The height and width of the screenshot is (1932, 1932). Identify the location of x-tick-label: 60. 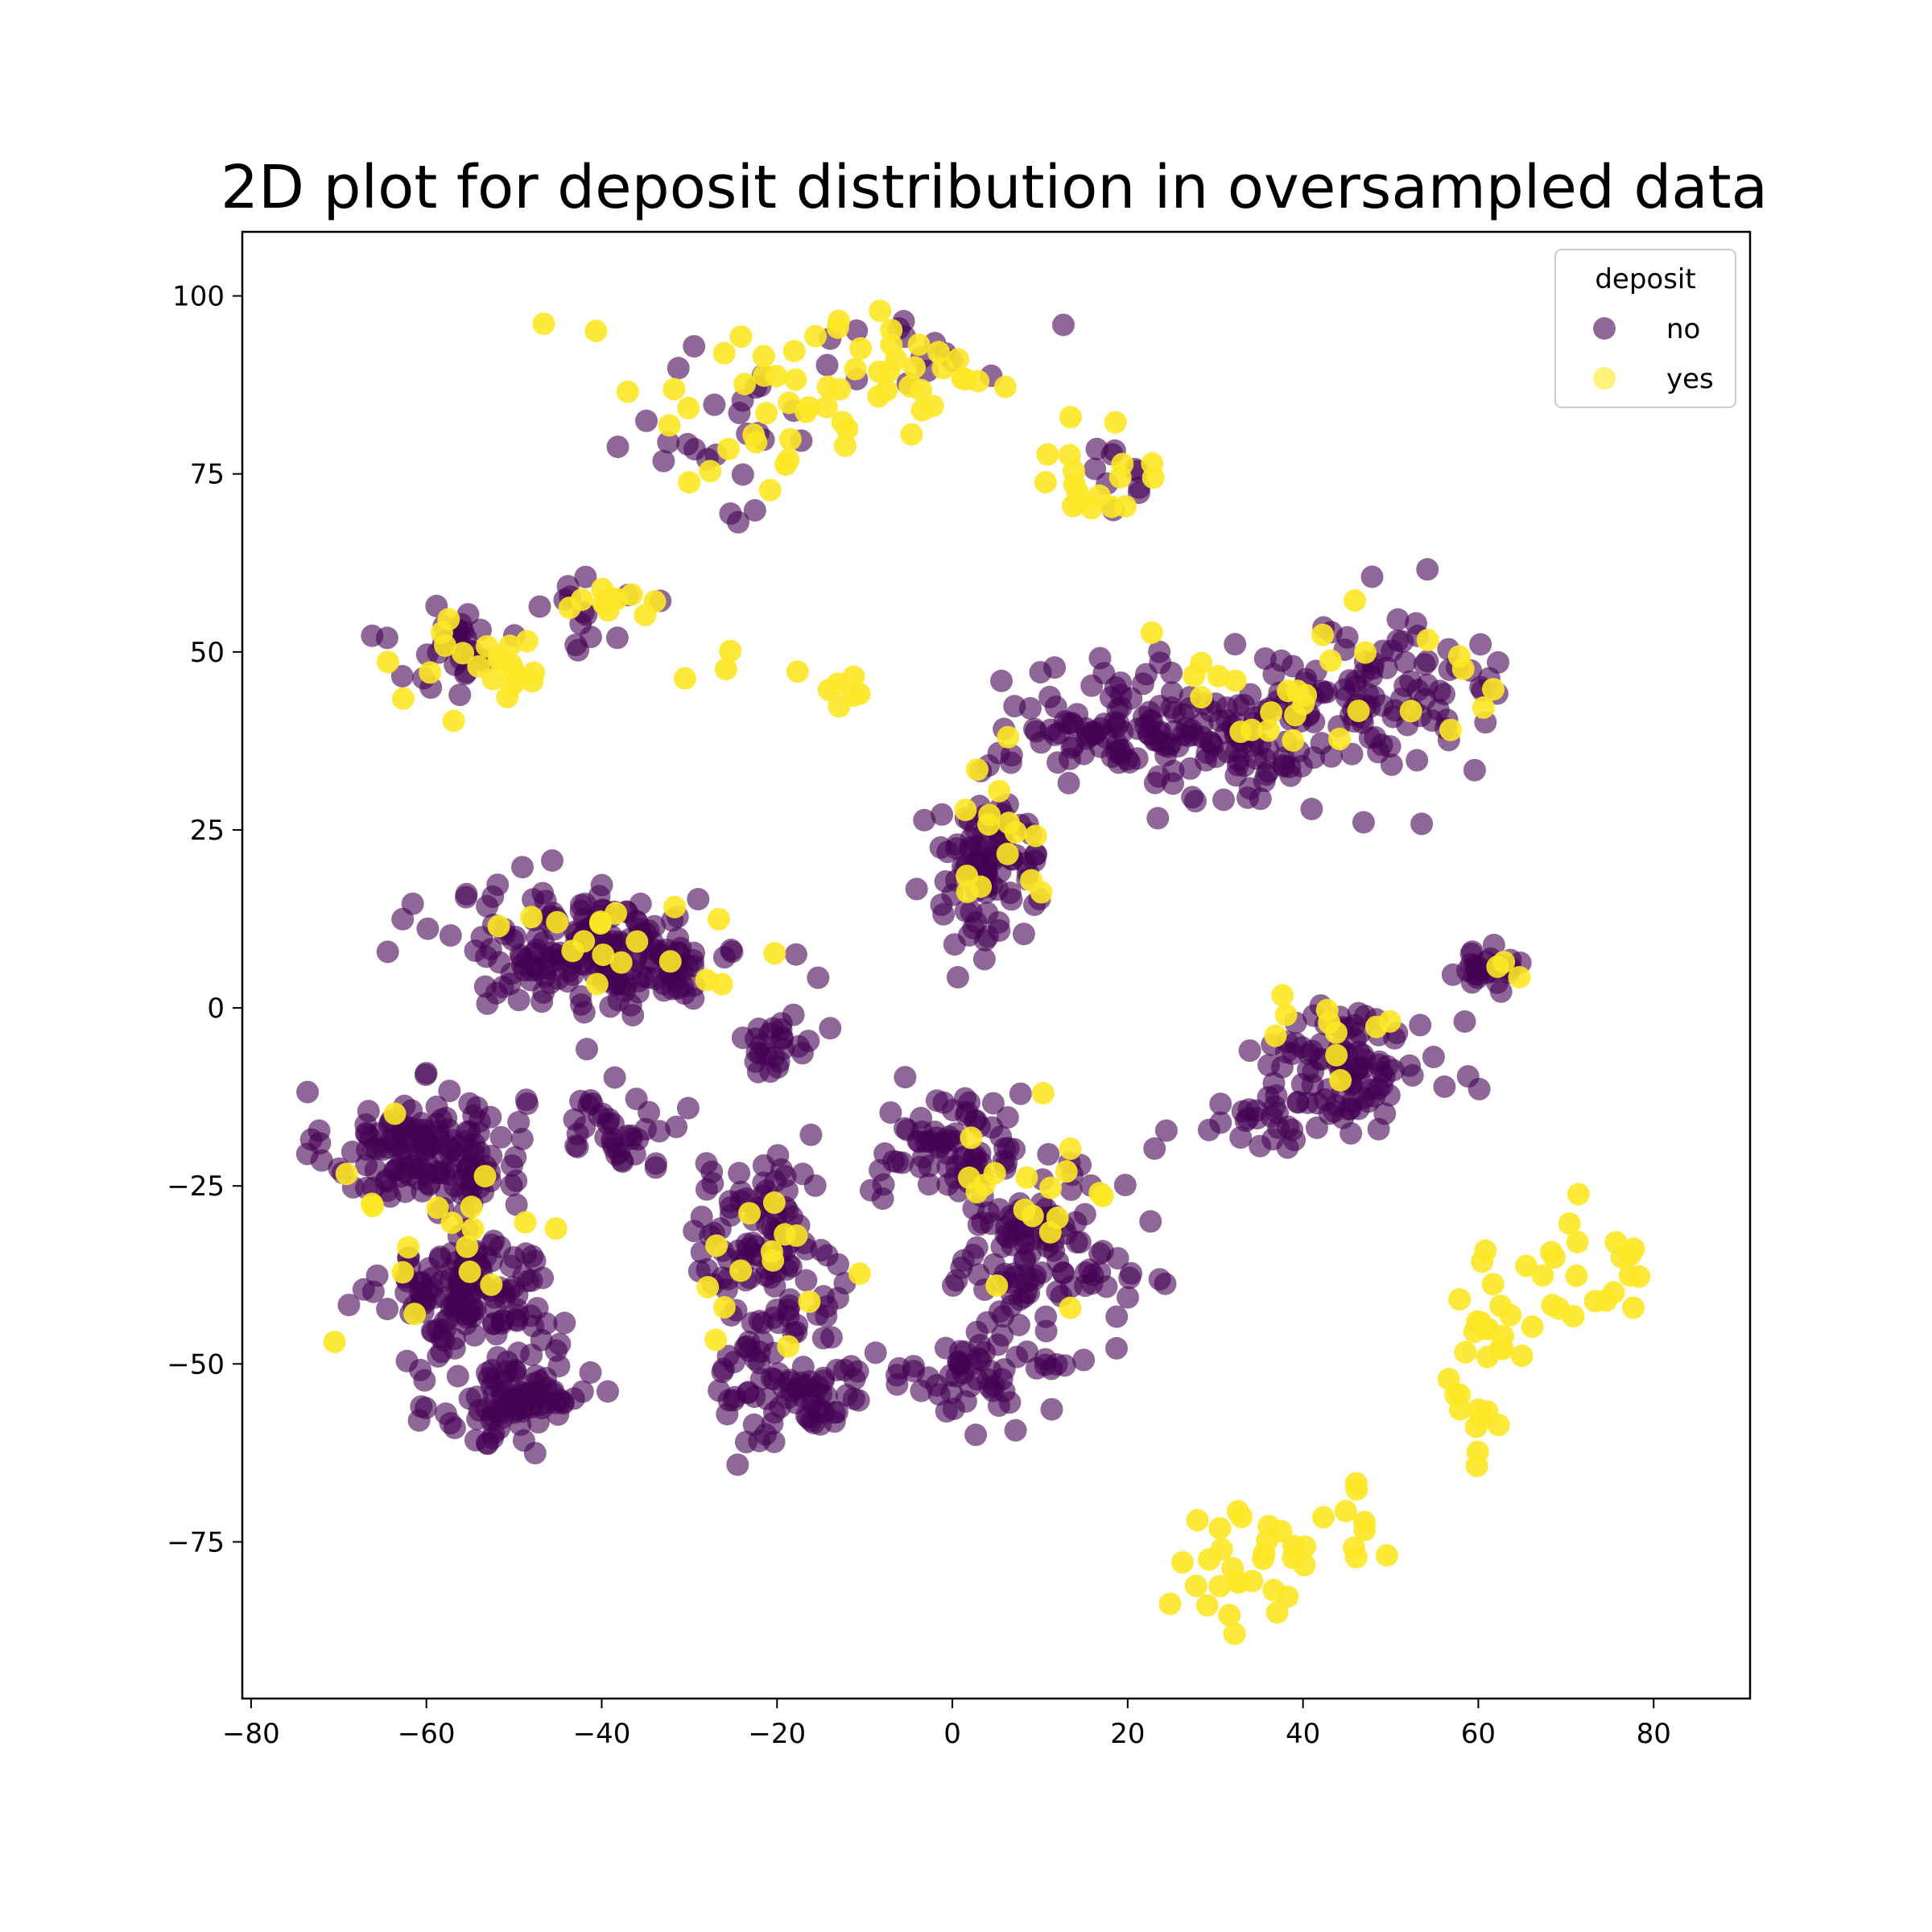
(1478, 1734).